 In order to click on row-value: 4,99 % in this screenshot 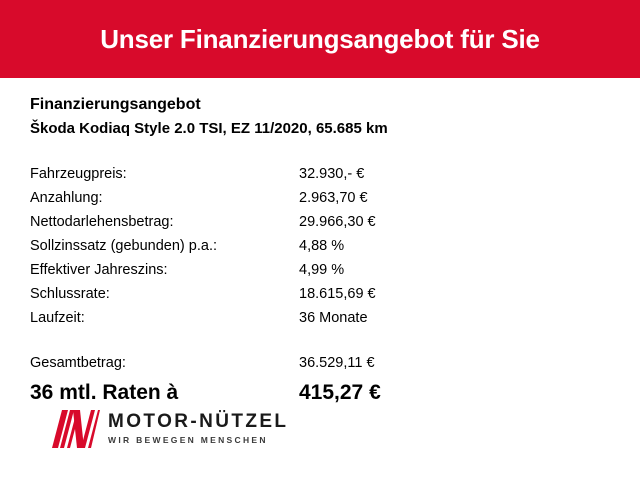, I will do `click(322, 270)`.